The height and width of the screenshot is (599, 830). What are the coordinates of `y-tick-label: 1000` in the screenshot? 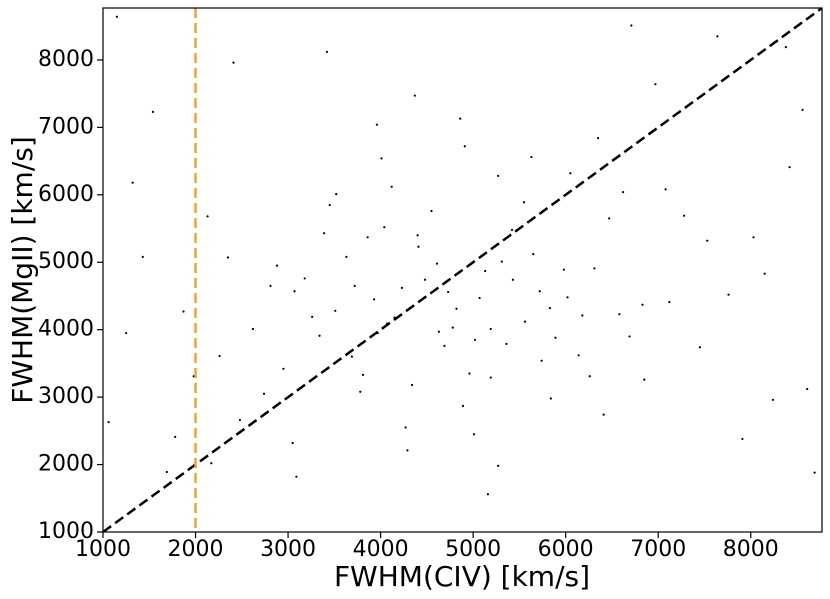 It's located at (66, 531).